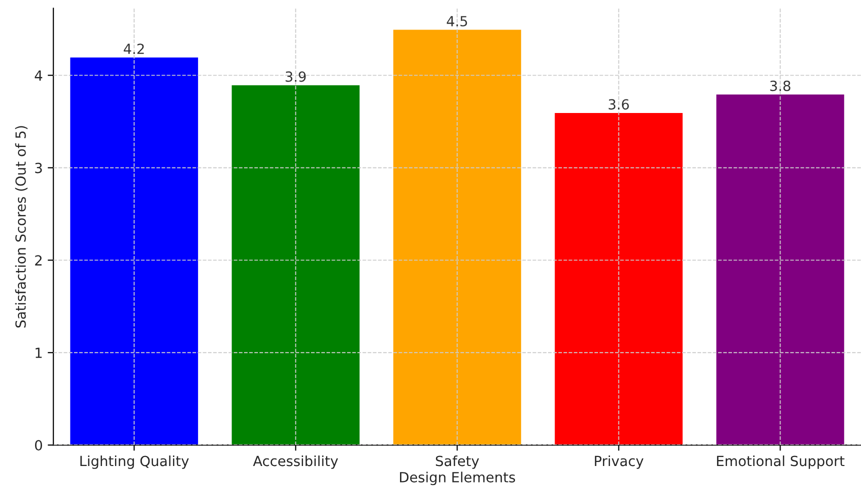 This screenshot has width=861, height=488. Describe the element at coordinates (38, 75) in the screenshot. I see `y-tick-label: 4` at that location.